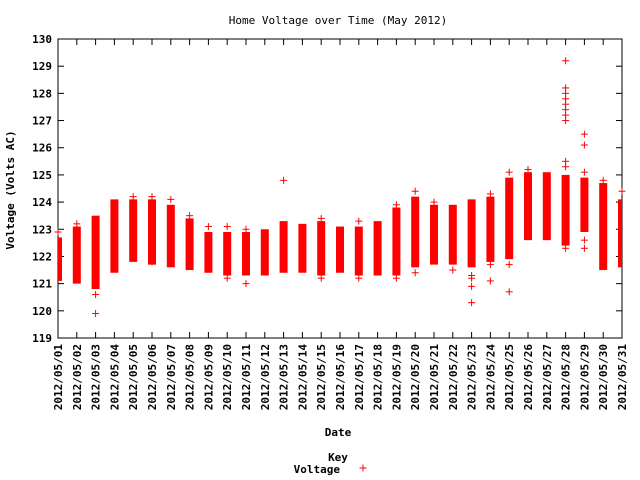 This screenshot has height=480, width=640. What do you see at coordinates (317, 469) in the screenshot?
I see `legend-series-label: Voltage` at bounding box center [317, 469].